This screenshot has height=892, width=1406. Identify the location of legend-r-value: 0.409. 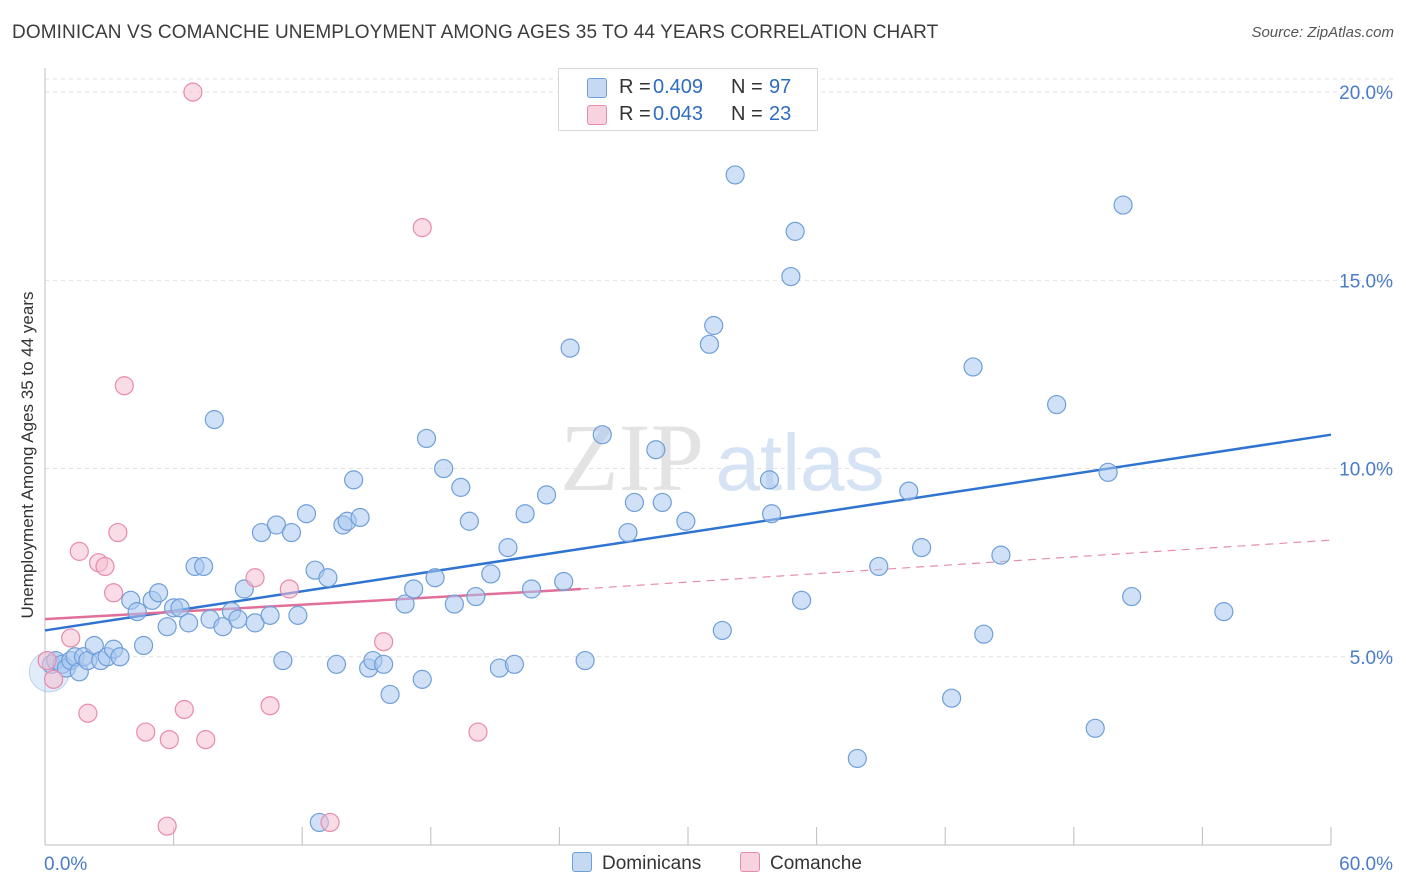
(678, 87).